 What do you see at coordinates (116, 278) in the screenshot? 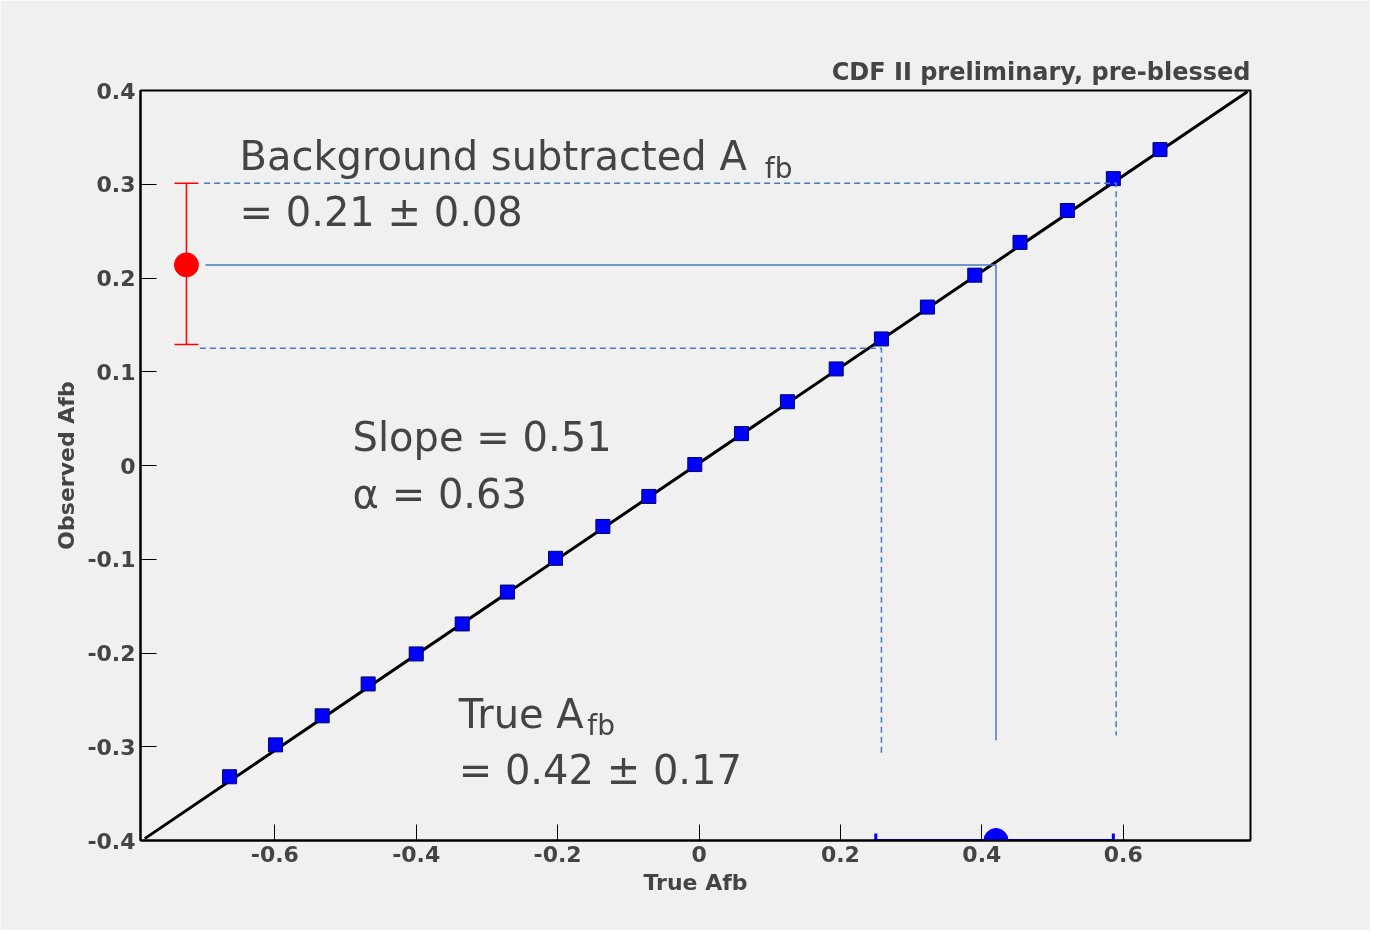
I see `y-tick-label: 0.2` at bounding box center [116, 278].